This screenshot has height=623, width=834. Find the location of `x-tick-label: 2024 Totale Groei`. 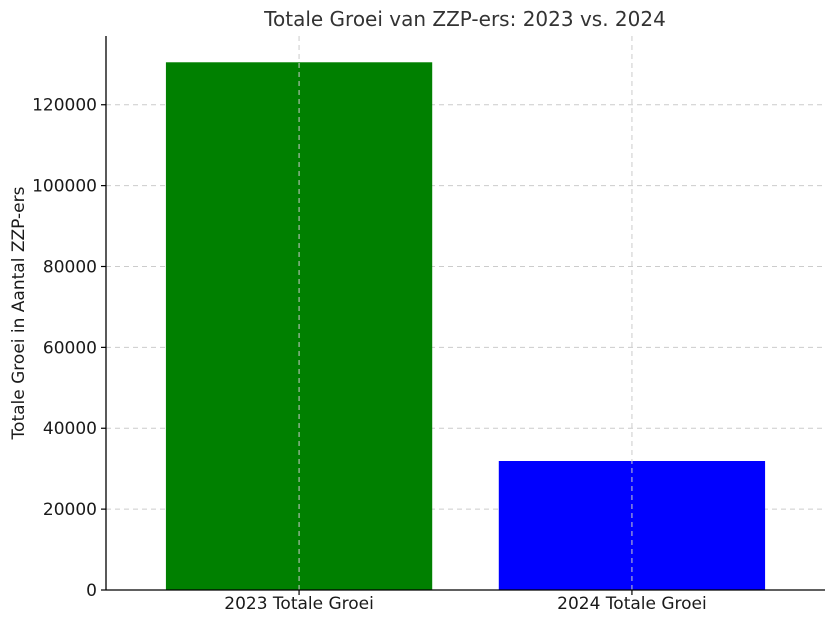

x-tick-label: 2024 Totale Groei is located at coordinates (632, 604).